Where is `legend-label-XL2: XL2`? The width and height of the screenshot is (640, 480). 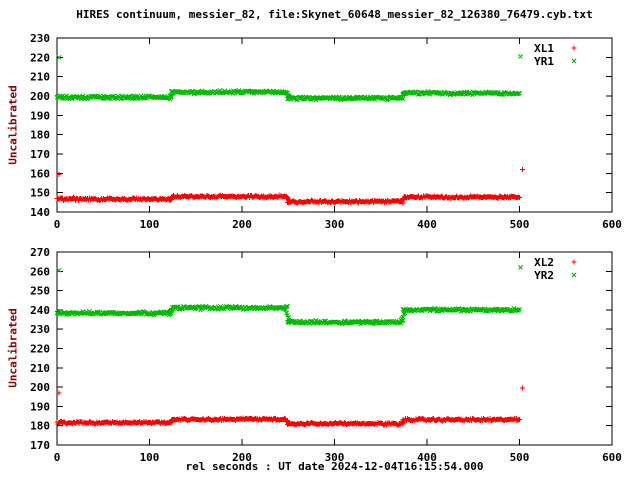
legend-label-XL2: XL2 is located at coordinates (544, 262).